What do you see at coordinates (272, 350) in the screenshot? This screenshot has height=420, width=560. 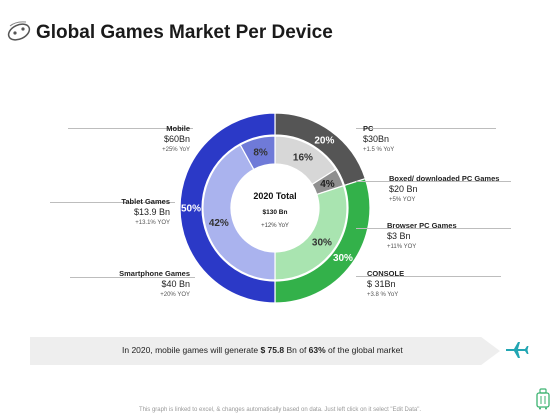 I see `summary-amount: $ 75.8` at bounding box center [272, 350].